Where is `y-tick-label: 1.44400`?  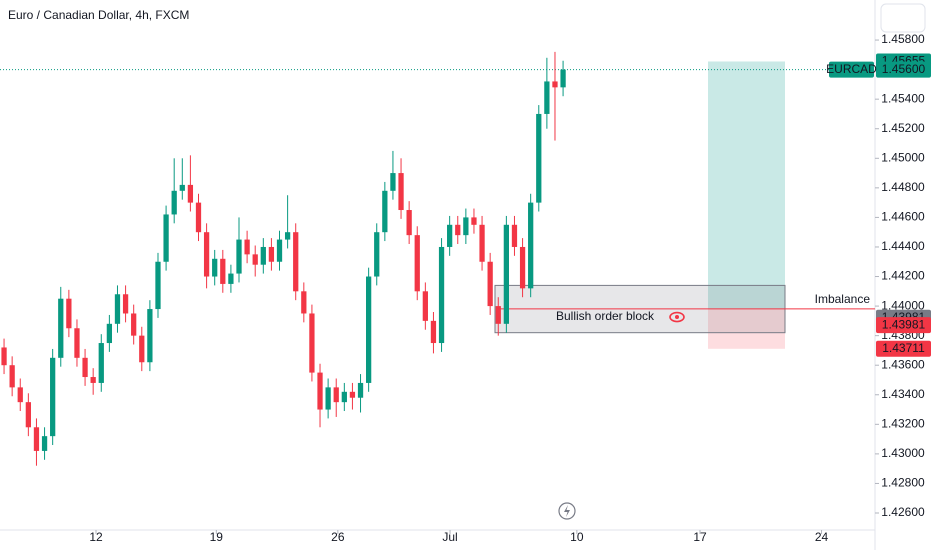
y-tick-label: 1.44400 is located at coordinates (903, 246).